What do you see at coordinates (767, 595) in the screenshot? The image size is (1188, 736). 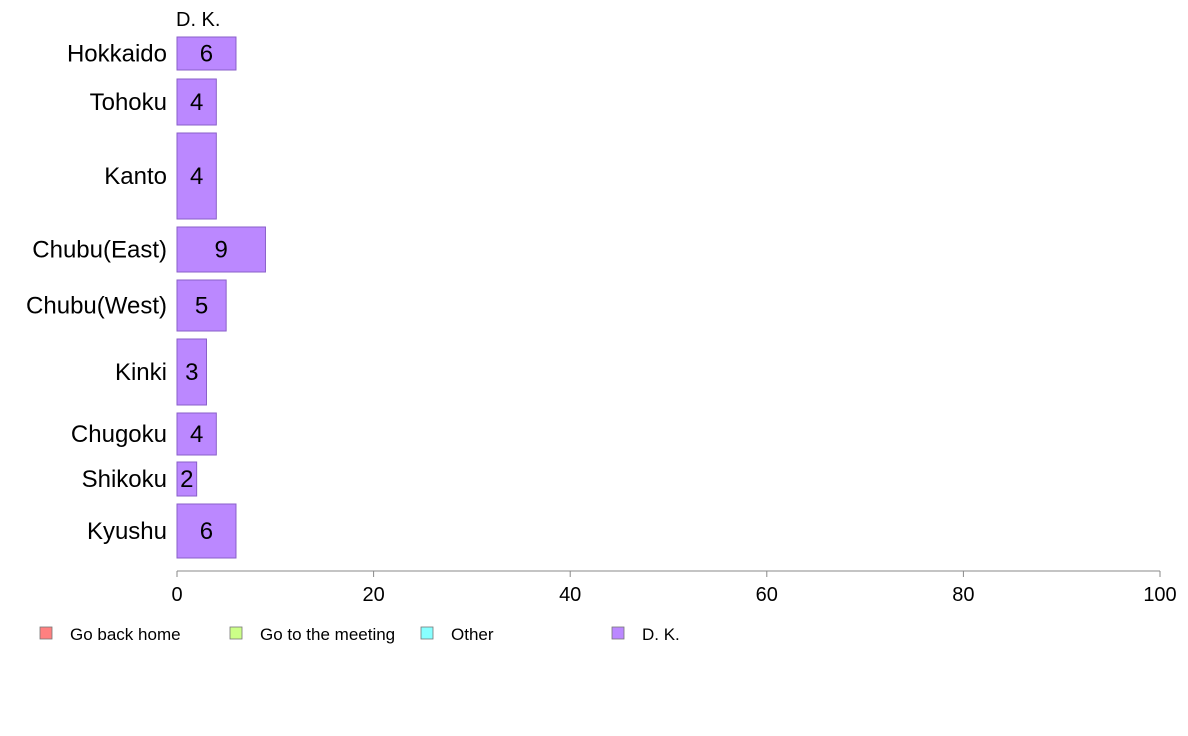 I see `x-tick-label: 60` at bounding box center [767, 595].